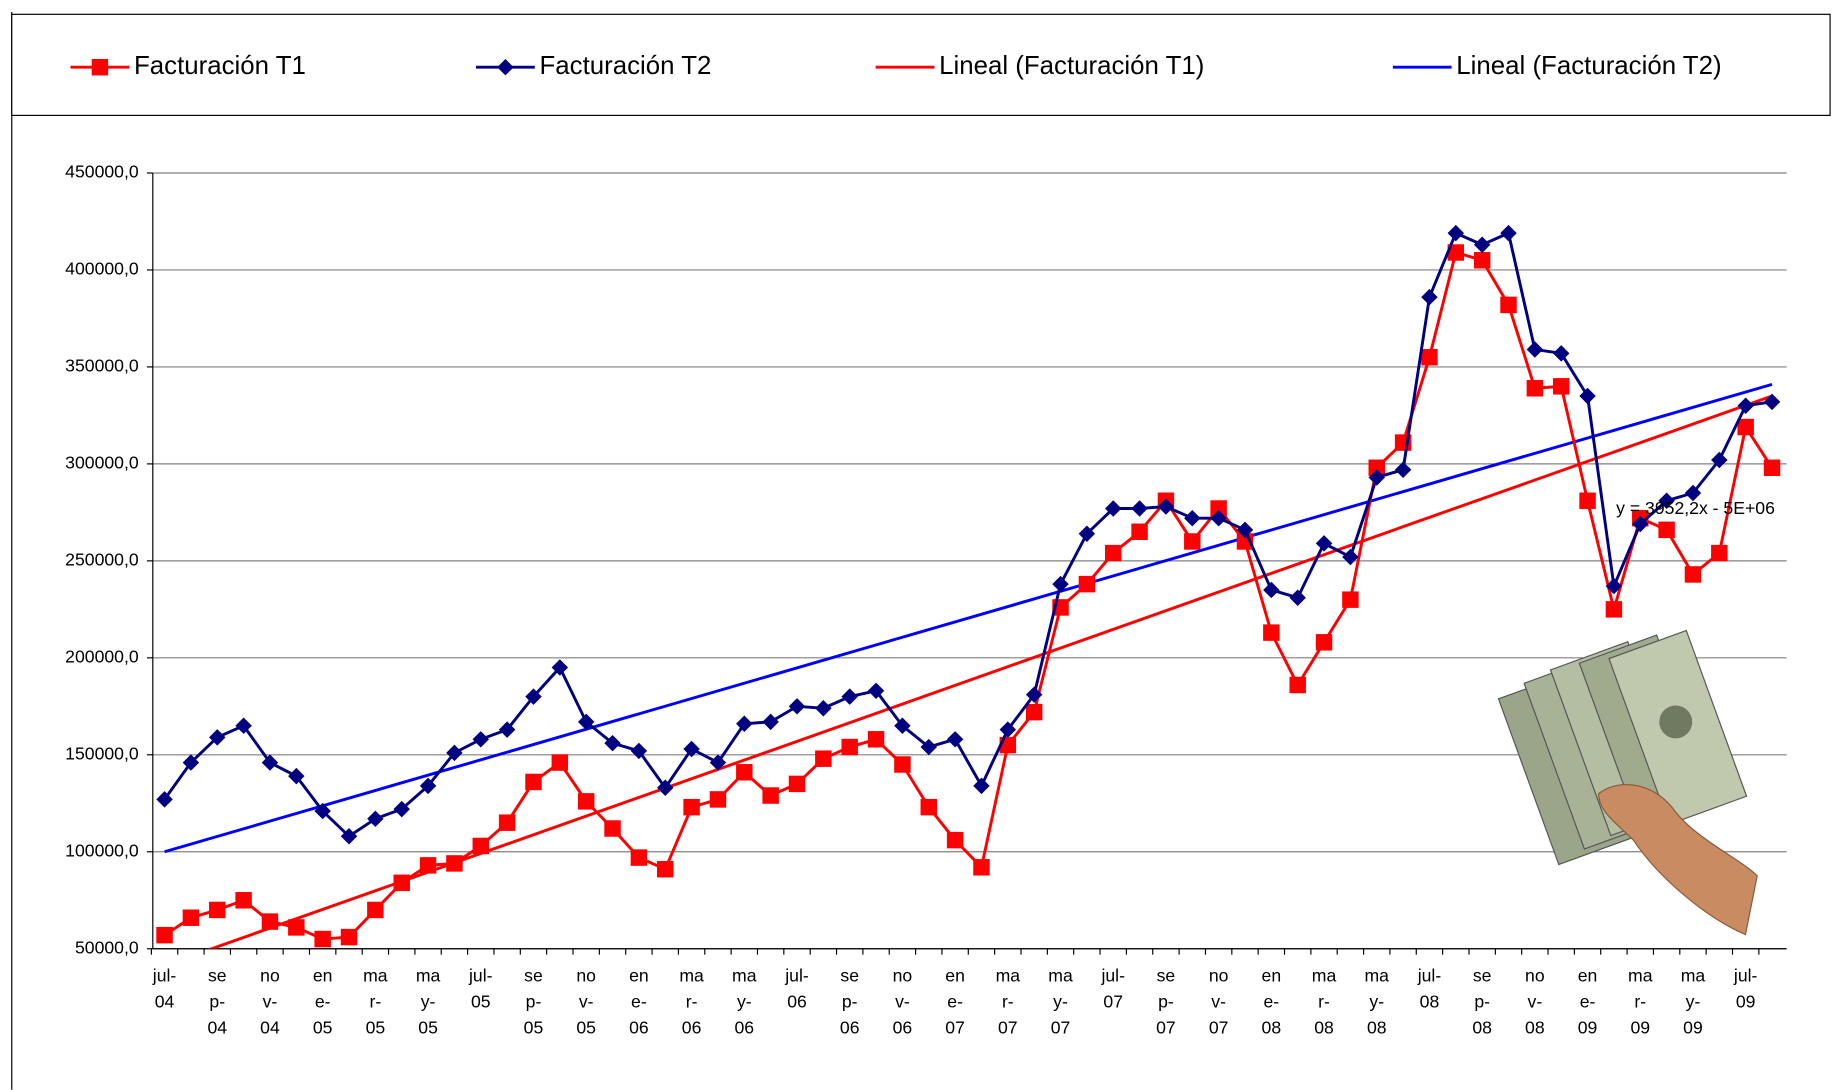 This screenshot has height=1090, width=1843. What do you see at coordinates (1535, 1002) in the screenshot?
I see `x-tick-label: no v-08` at bounding box center [1535, 1002].